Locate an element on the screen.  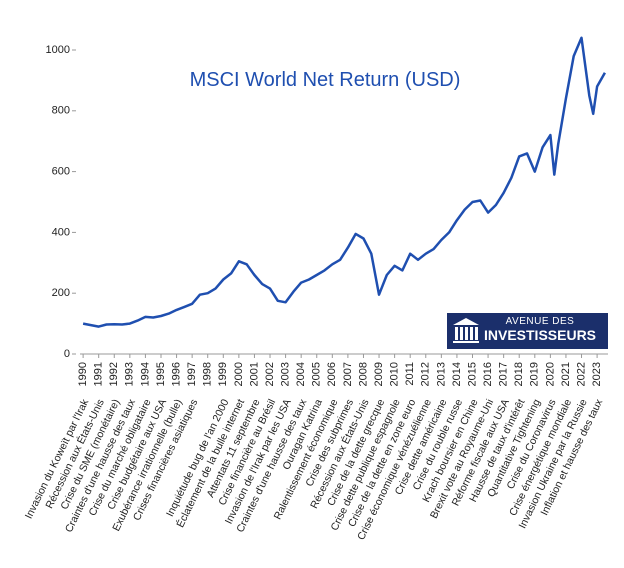
x-tick-label: 2005 is located at coordinates (317, 374).